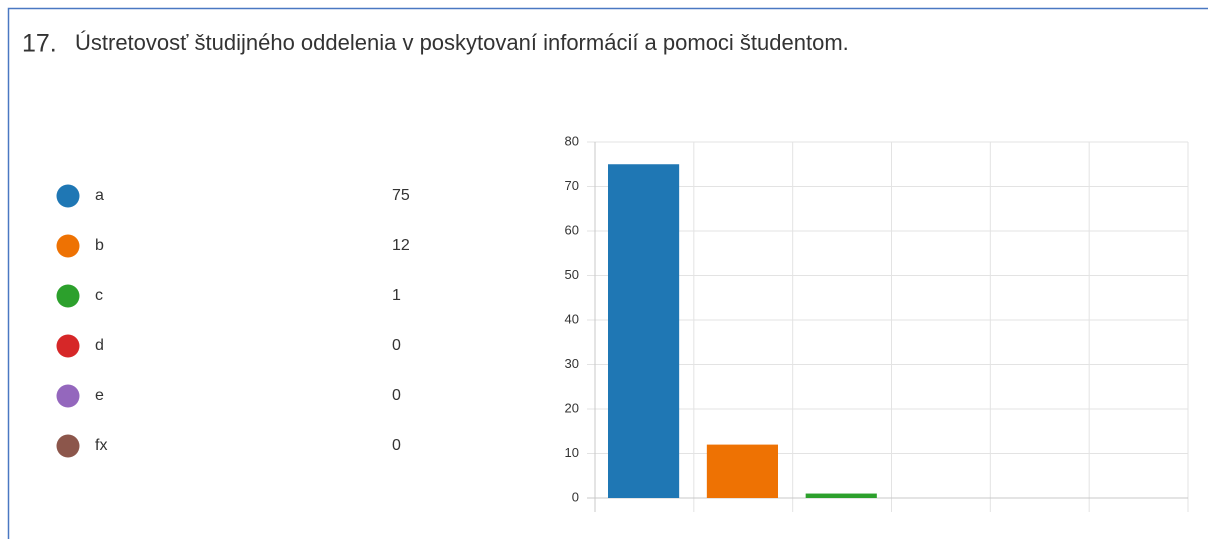  I want to click on legend-label: b, so click(99, 245).